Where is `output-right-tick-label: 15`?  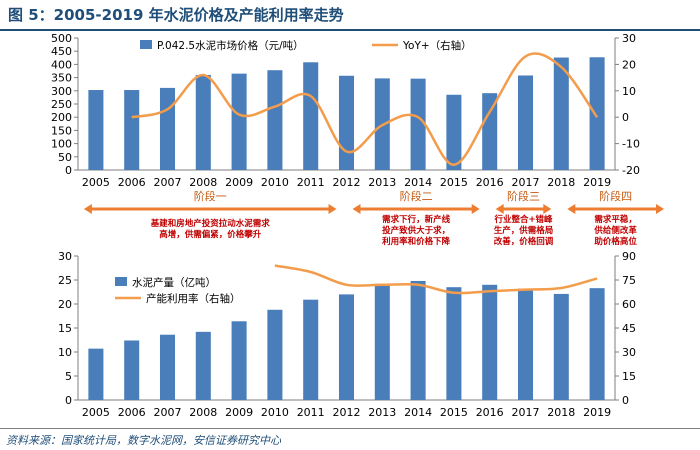
output-right-tick-label: 15 is located at coordinates (629, 376).